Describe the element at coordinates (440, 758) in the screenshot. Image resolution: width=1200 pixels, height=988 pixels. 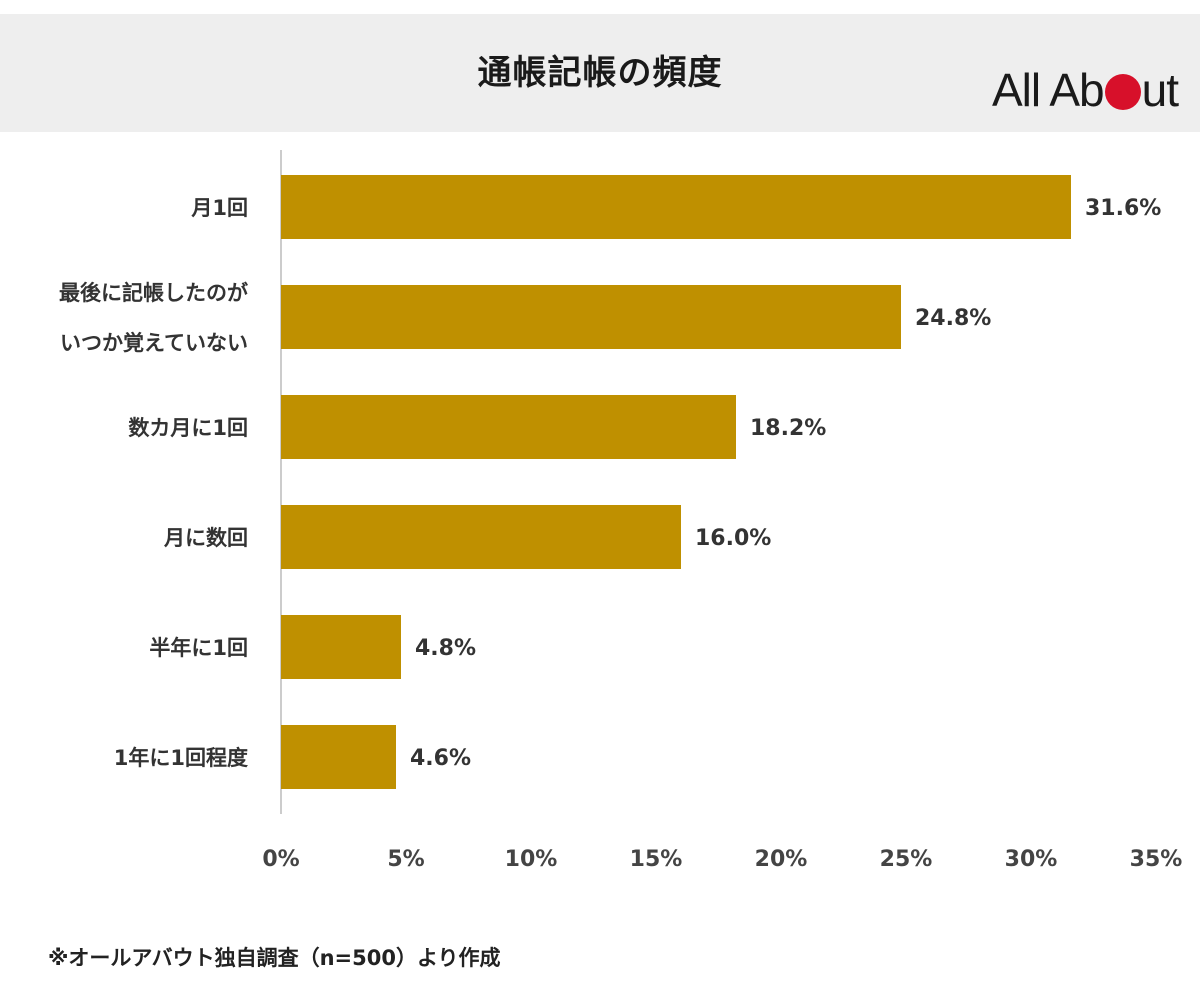
I see `value-label: 4.6%` at that location.